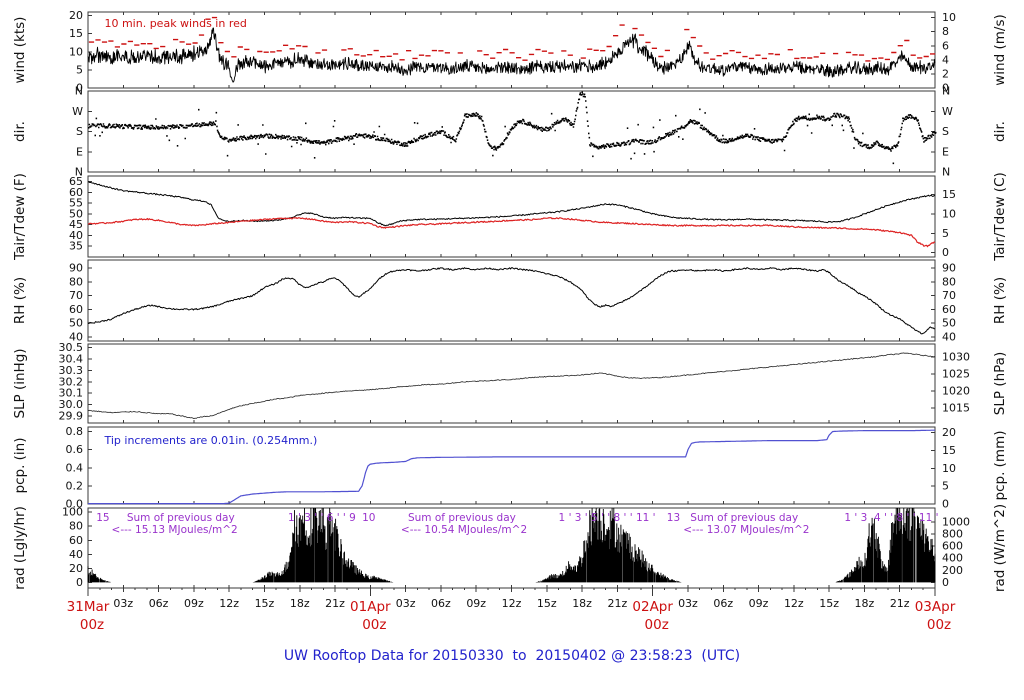 The image size is (1024, 700). Describe the element at coordinates (956, 407) in the screenshot. I see `ytick-right-label: 1015` at that location.